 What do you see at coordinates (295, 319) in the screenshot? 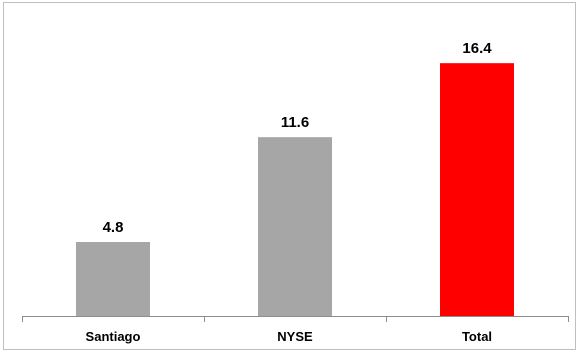
I see `x-axis-ticks` at bounding box center [295, 319].